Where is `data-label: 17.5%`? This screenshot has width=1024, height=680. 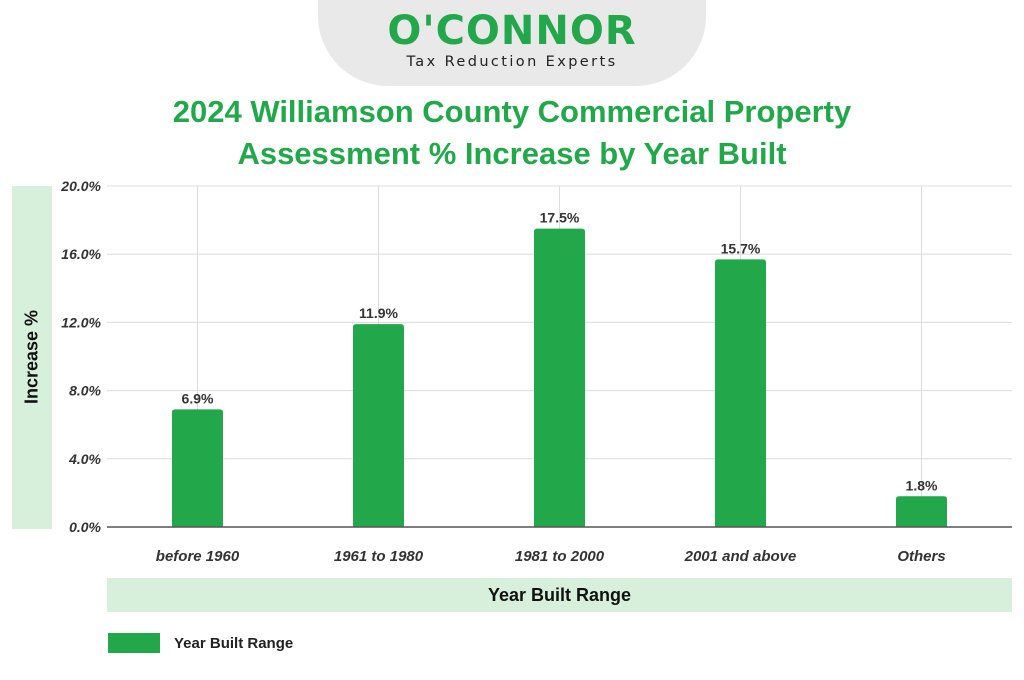
data-label: 17.5% is located at coordinates (560, 218).